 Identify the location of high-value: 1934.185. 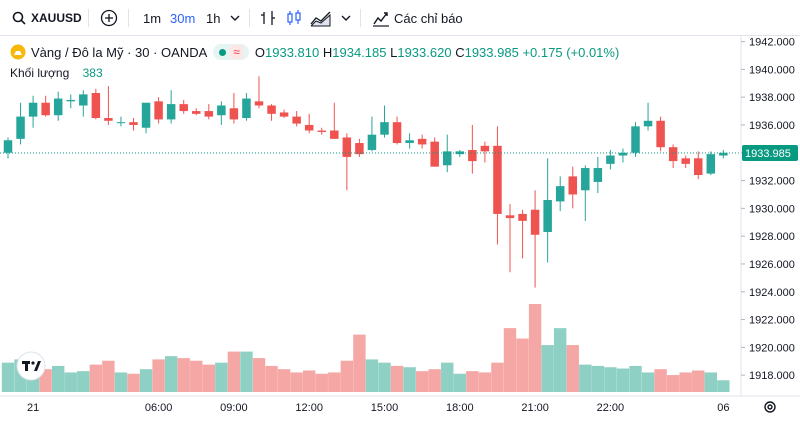
(359, 52).